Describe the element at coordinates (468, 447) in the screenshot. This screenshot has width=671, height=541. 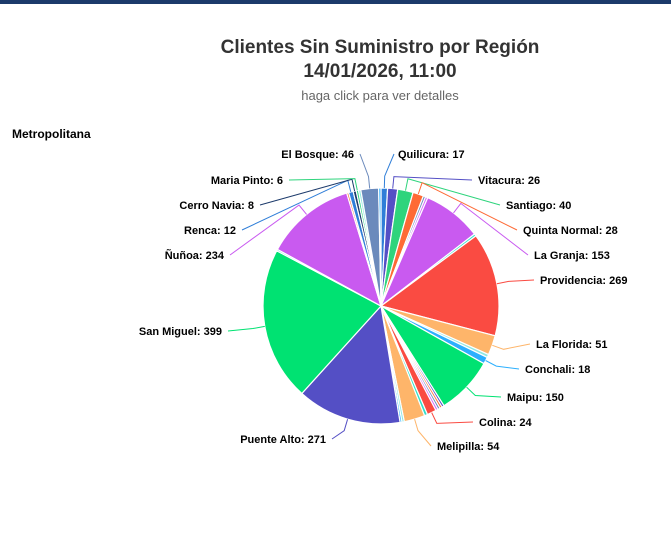
I see `data-label: Melipilla: 54` at that location.